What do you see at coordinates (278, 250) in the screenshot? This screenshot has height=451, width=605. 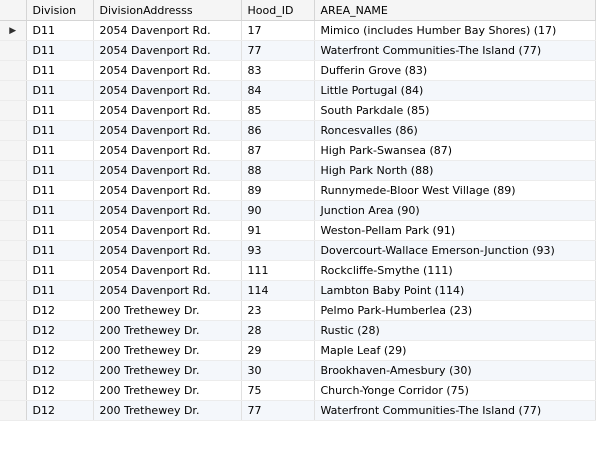 I see `cell-hood-id: 93` at bounding box center [278, 250].